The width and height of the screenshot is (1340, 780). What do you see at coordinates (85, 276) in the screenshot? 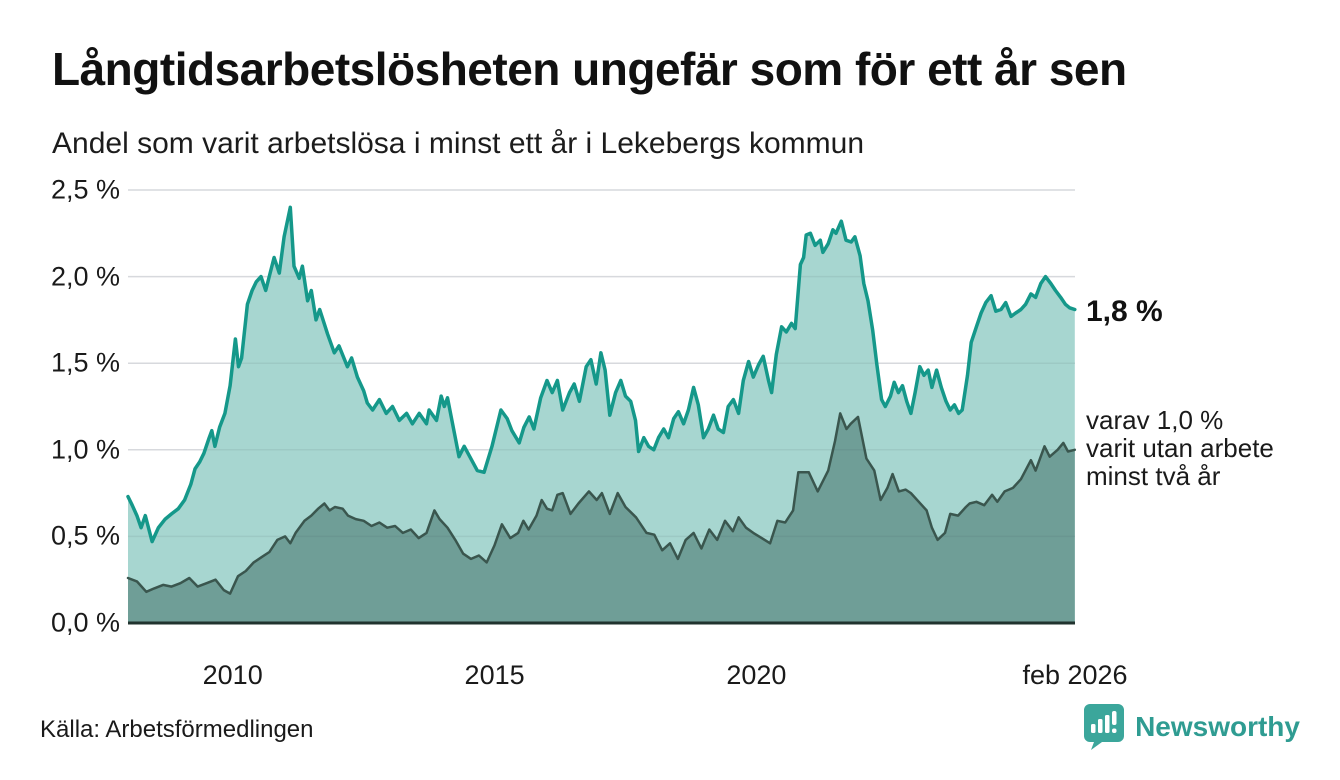
I see `y-axis-tick-label: 2,0 %` at bounding box center [85, 276].